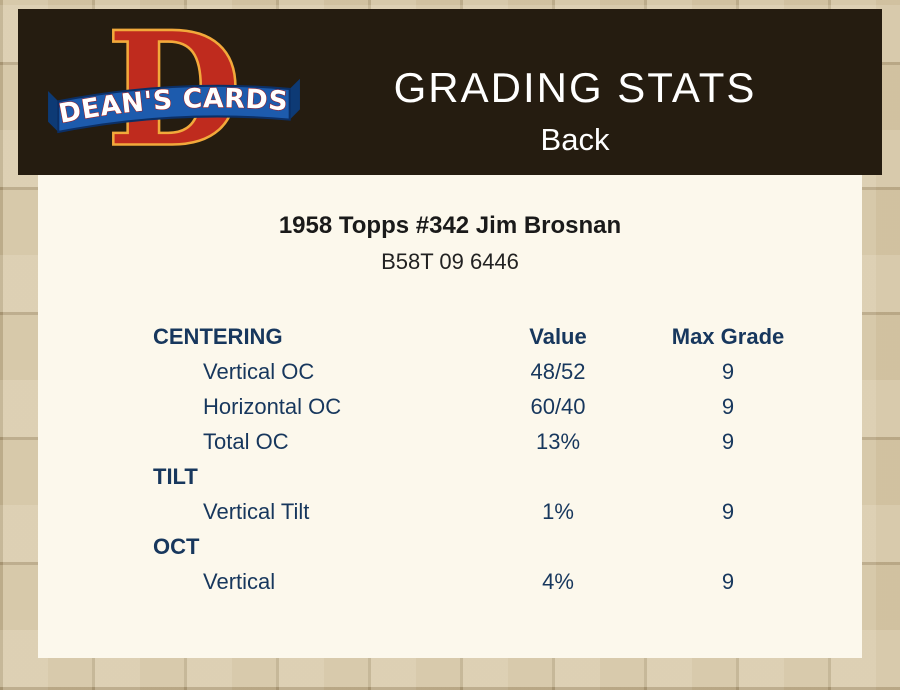  I want to click on table-header-row: CENTERING Value Max Grade, so click(488, 336).